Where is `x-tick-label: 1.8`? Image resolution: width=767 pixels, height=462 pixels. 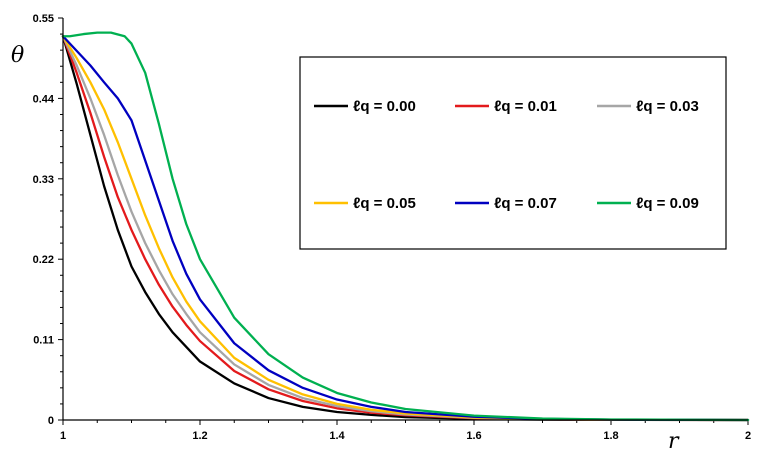 x-tick-label: 1.8 is located at coordinates (610, 436).